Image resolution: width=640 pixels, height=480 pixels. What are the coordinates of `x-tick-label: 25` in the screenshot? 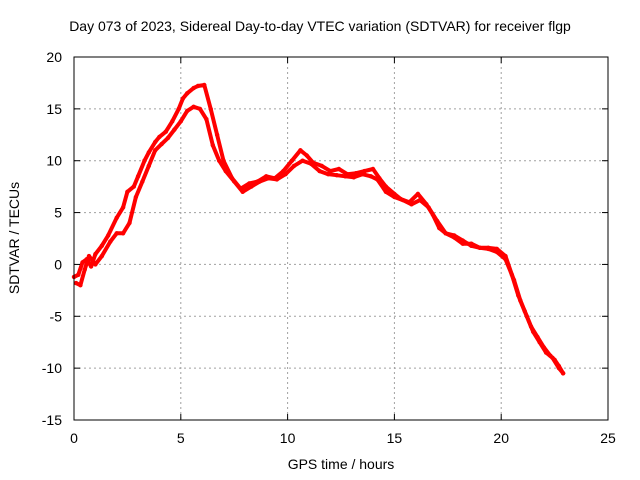 It's located at (608, 438).